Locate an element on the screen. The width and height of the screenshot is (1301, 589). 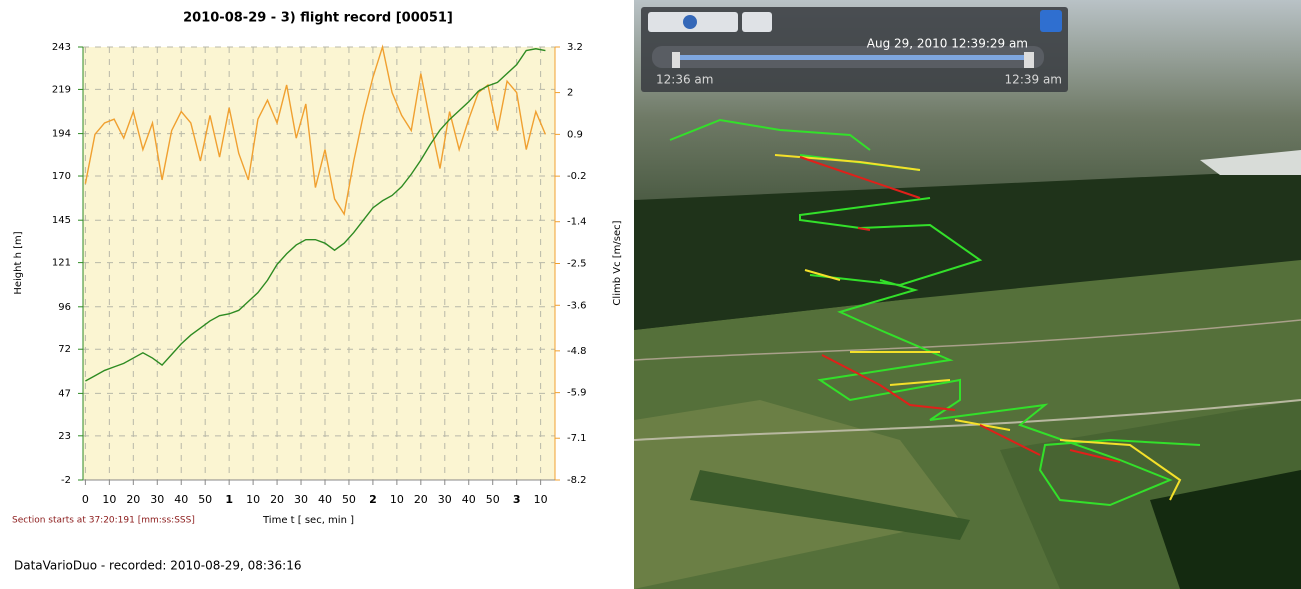
y2-tick-label: -0.2 is located at coordinates (577, 176).